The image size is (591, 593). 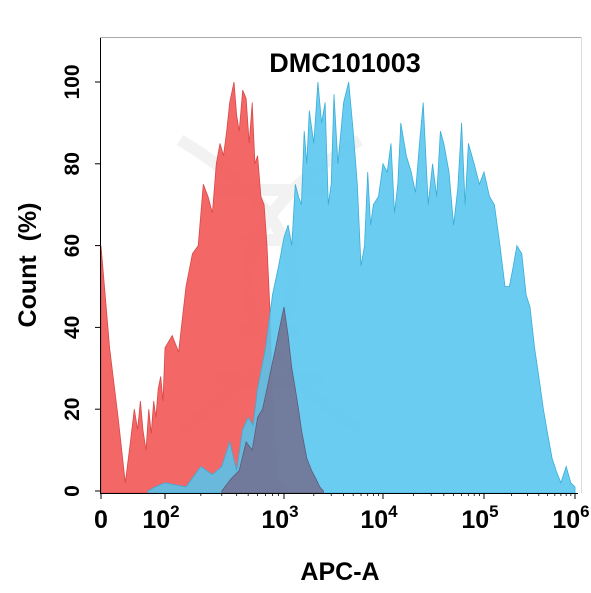 What do you see at coordinates (279, 518) in the screenshot?
I see `x-tick-label: 10³` at bounding box center [279, 518].